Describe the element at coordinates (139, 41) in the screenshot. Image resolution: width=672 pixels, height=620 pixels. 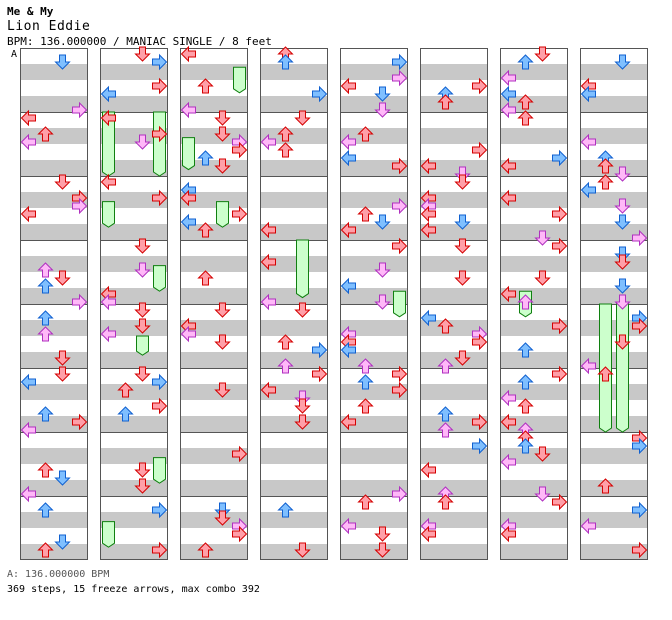
I see `chart-info: BPM: 136.000000 / MANIAC SINGLE / 8 feet` at that location.